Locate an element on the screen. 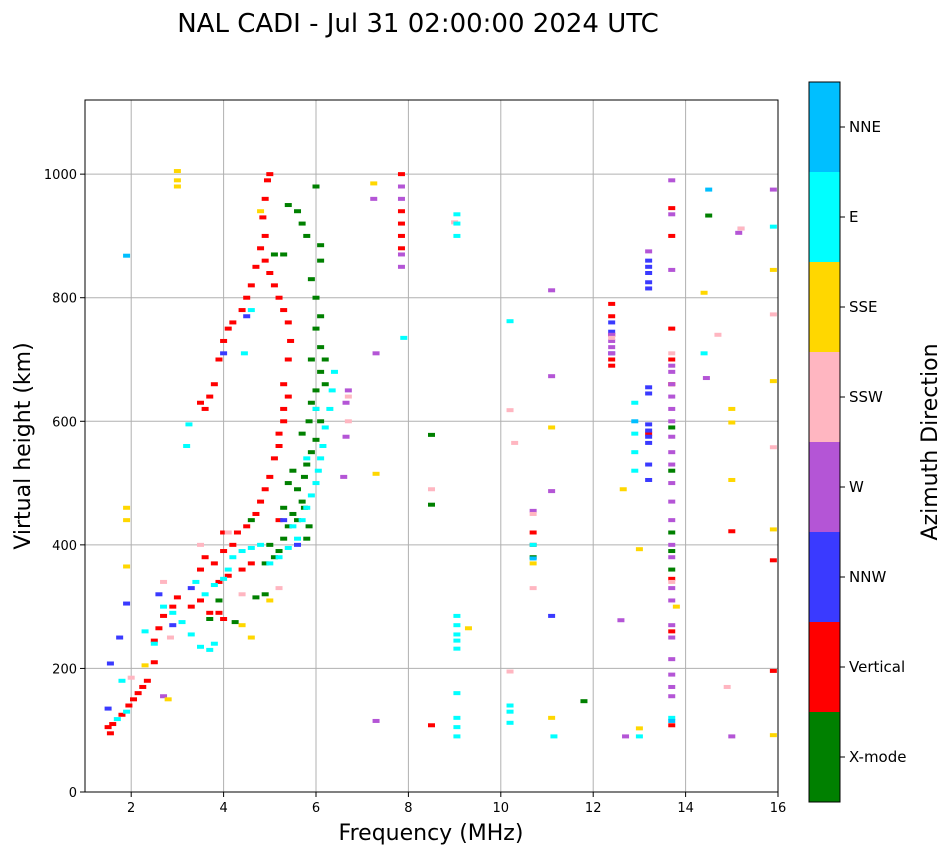  x-tick-label: 14 is located at coordinates (685, 808).